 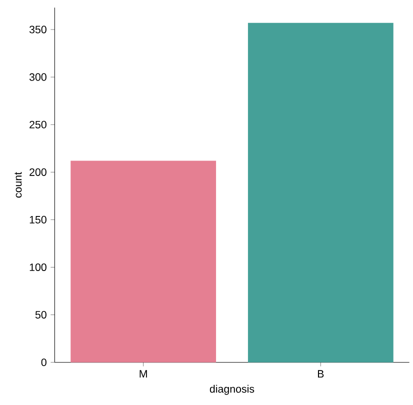 What do you see at coordinates (143, 374) in the screenshot?
I see `x-tick-label: M` at bounding box center [143, 374].